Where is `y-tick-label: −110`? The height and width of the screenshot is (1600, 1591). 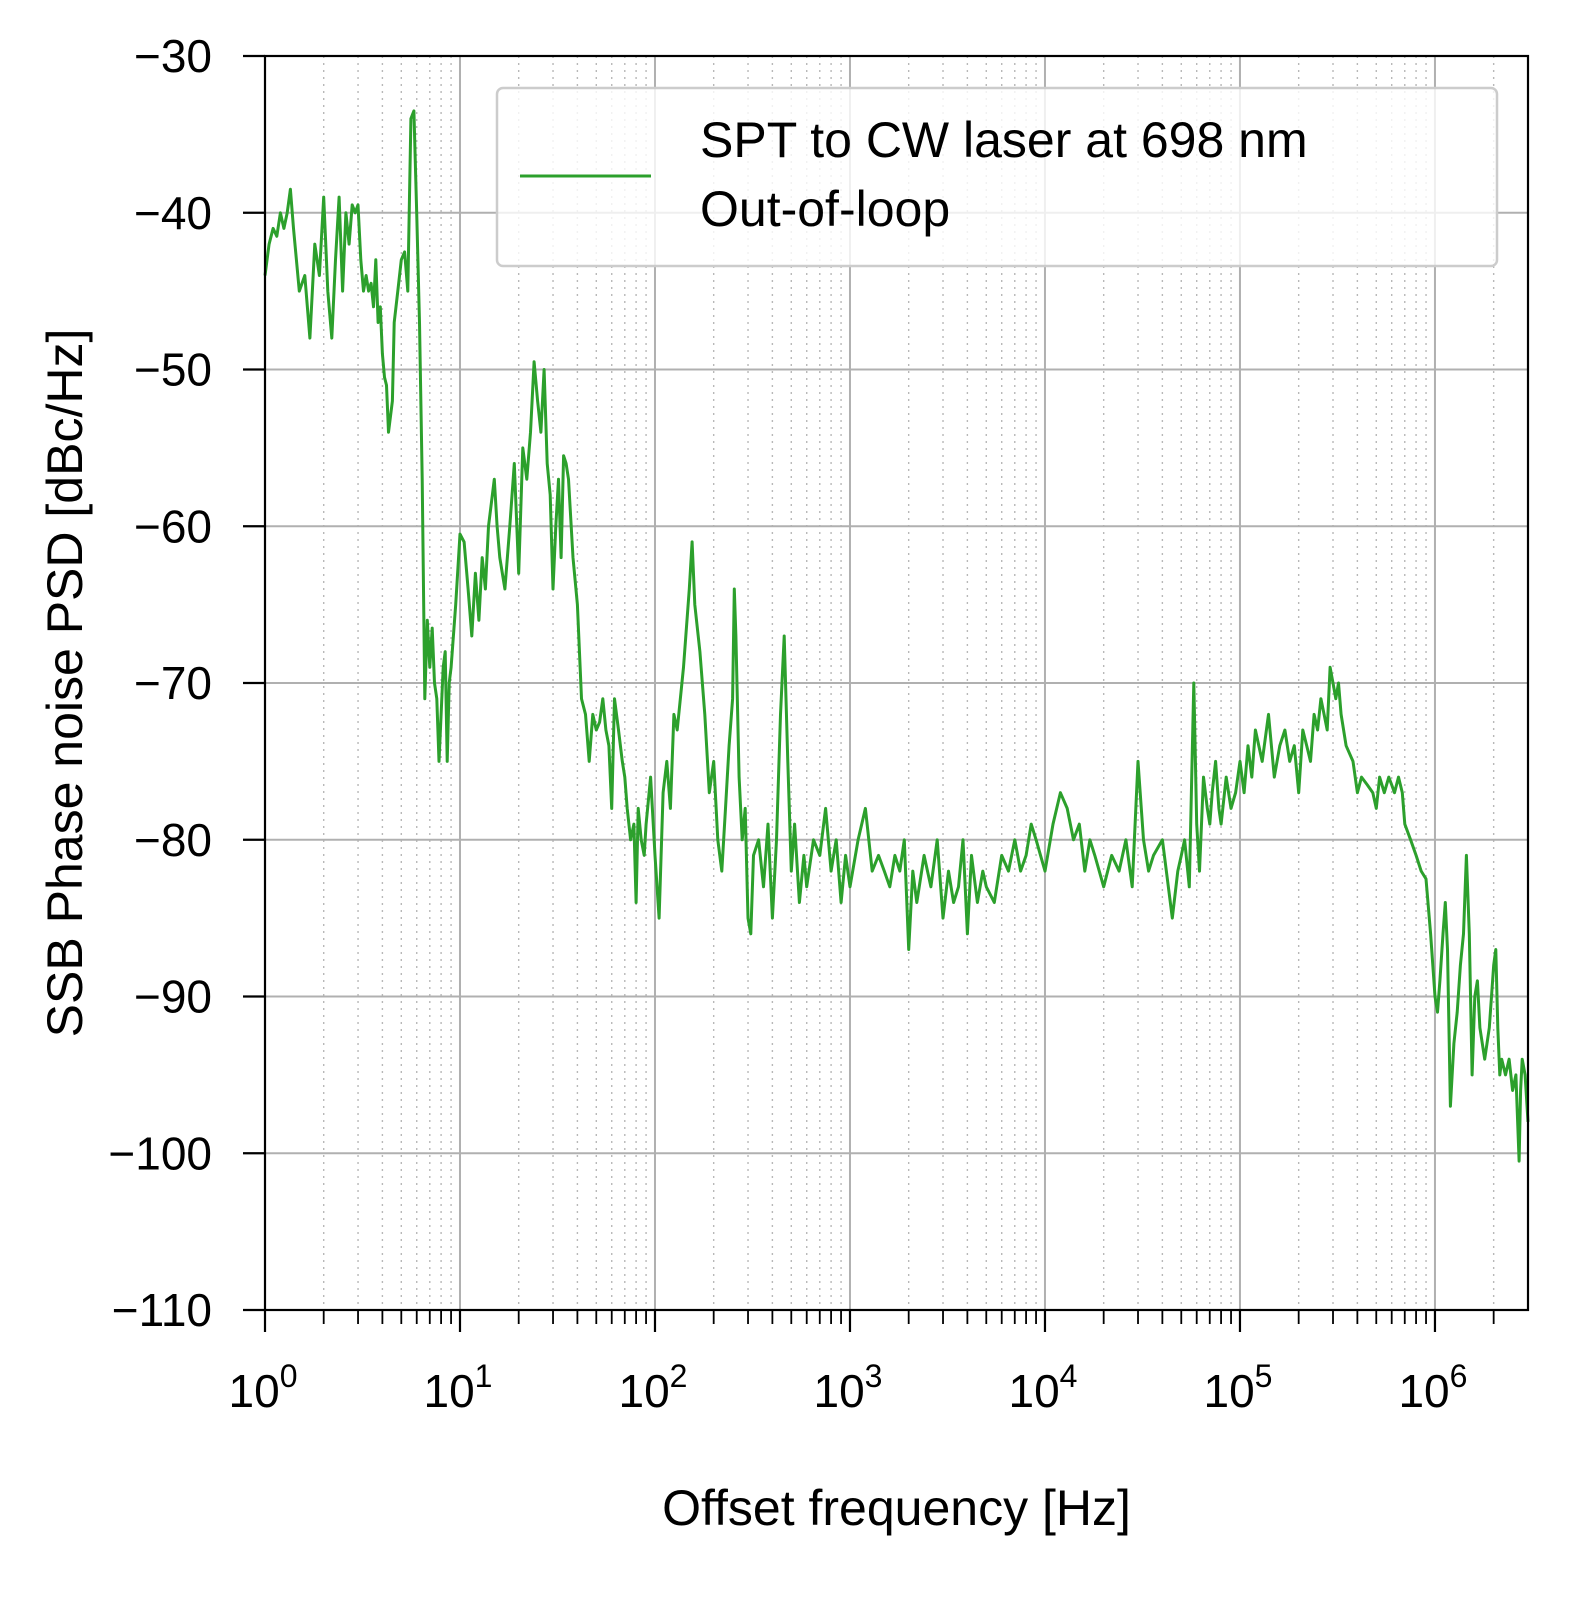
y-tick-label: −110 is located at coordinates (162, 1310).